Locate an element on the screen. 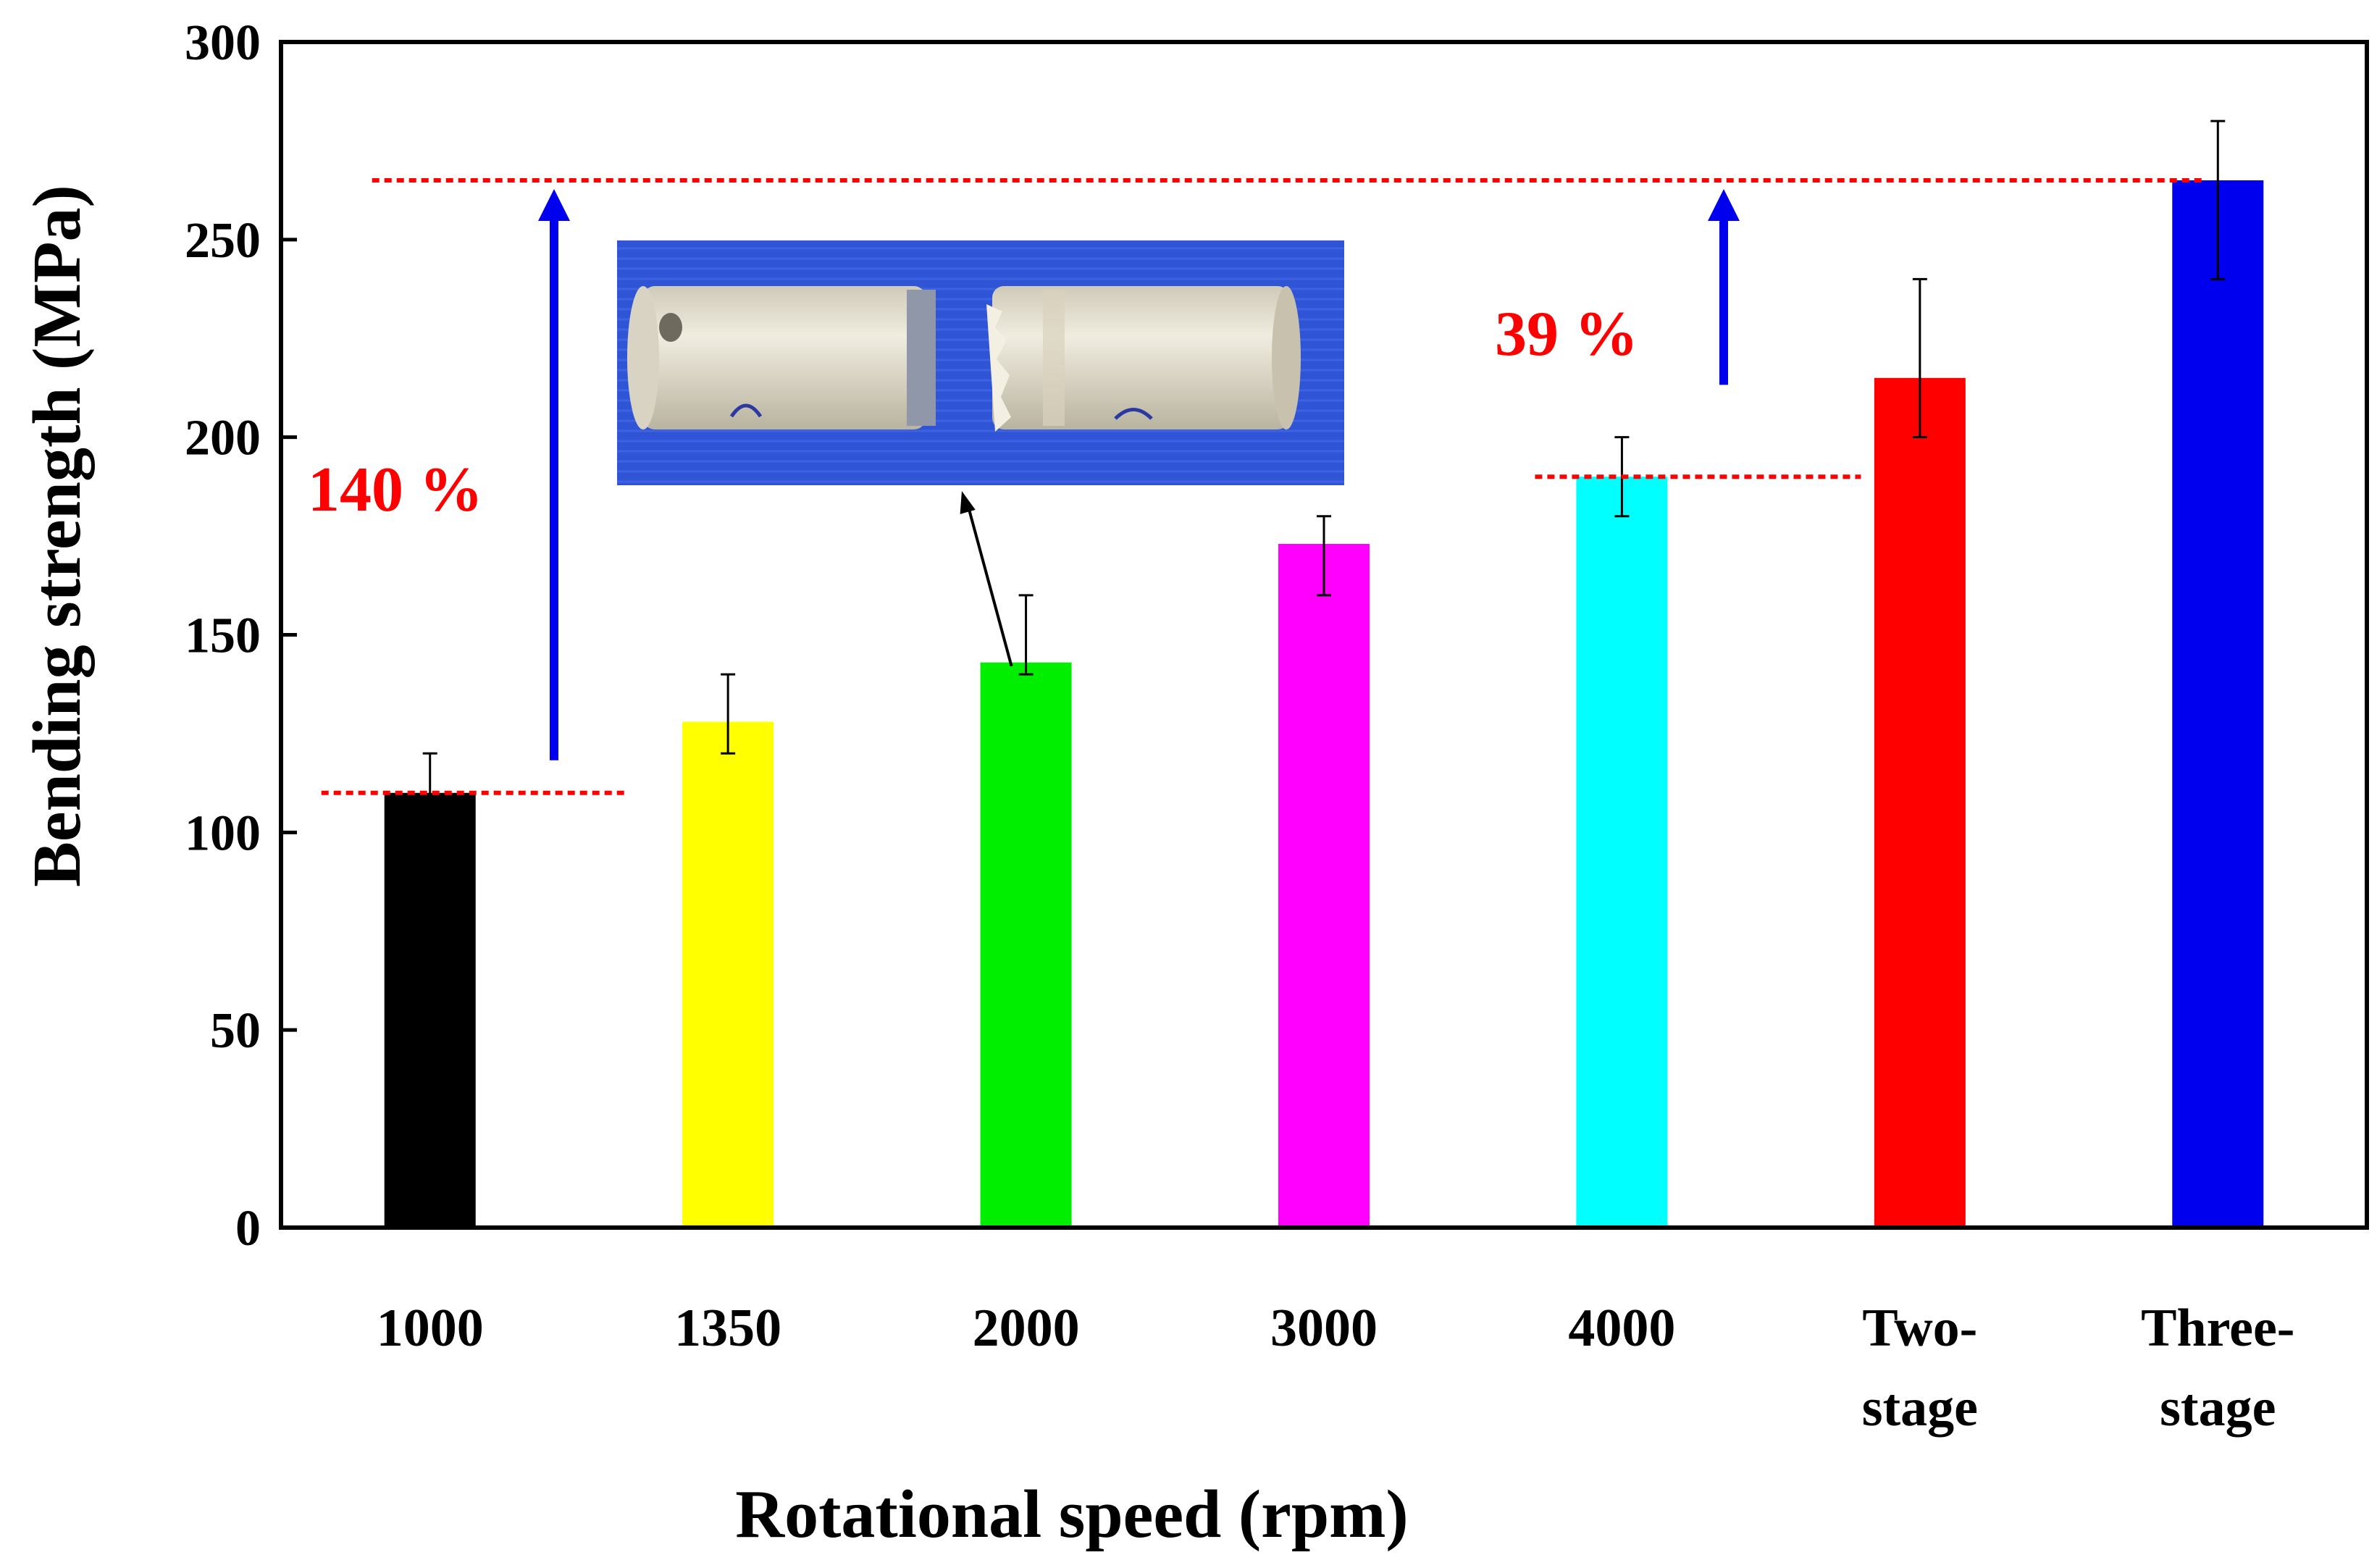  y-tick-label: 300 is located at coordinates (223, 43).